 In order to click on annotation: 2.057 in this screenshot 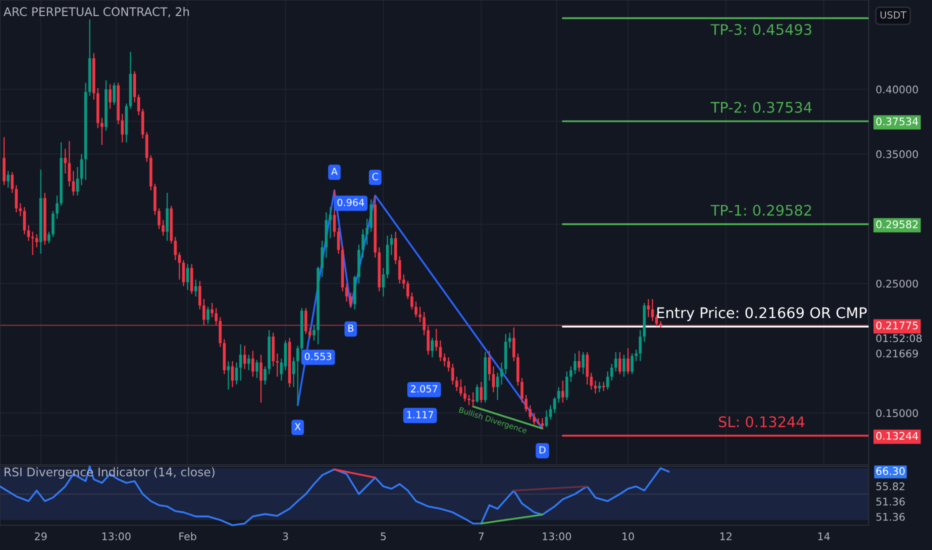, I will do `click(424, 388)`.